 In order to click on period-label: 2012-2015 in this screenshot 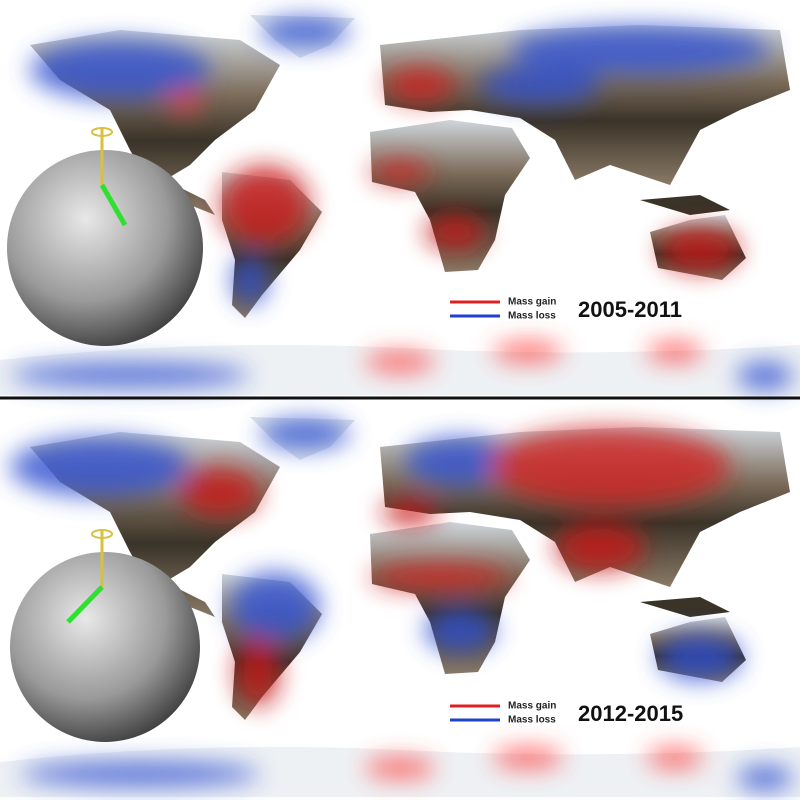, I will do `click(630, 713)`.